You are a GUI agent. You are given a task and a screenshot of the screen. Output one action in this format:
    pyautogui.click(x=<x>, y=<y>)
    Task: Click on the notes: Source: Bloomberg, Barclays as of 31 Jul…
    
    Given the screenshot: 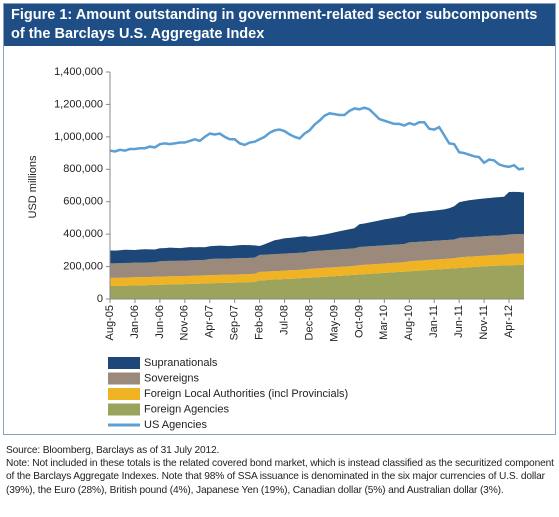 What is the action you would take?
    pyautogui.click(x=280, y=470)
    